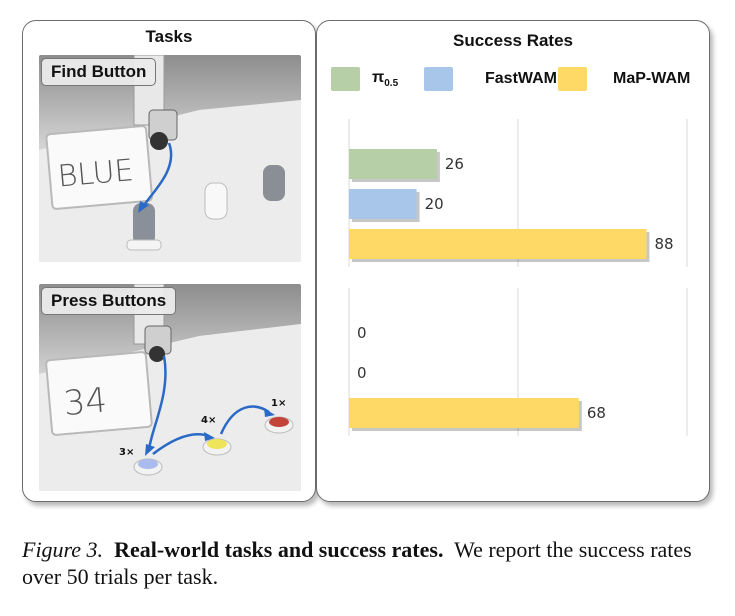  What do you see at coordinates (85, 402) in the screenshot?
I see `whiteboard-number: 34` at bounding box center [85, 402].